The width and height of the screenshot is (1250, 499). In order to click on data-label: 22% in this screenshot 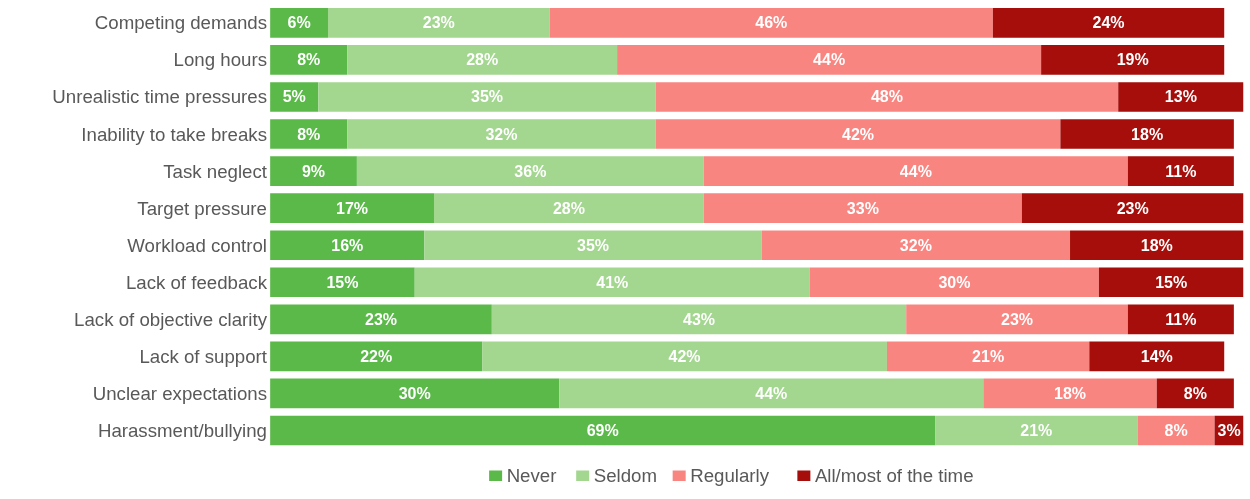, I will do `click(376, 356)`.